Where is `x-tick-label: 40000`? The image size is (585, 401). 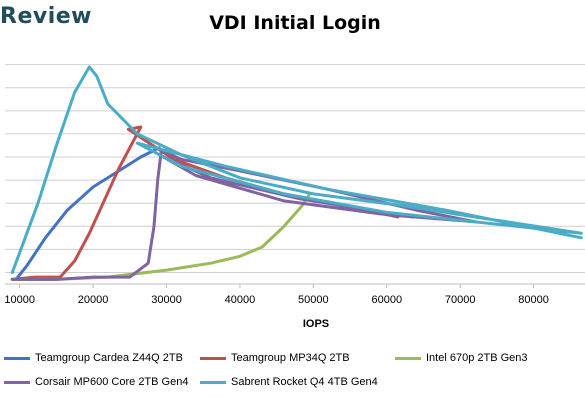
x-tick-label: 40000 is located at coordinates (240, 300).